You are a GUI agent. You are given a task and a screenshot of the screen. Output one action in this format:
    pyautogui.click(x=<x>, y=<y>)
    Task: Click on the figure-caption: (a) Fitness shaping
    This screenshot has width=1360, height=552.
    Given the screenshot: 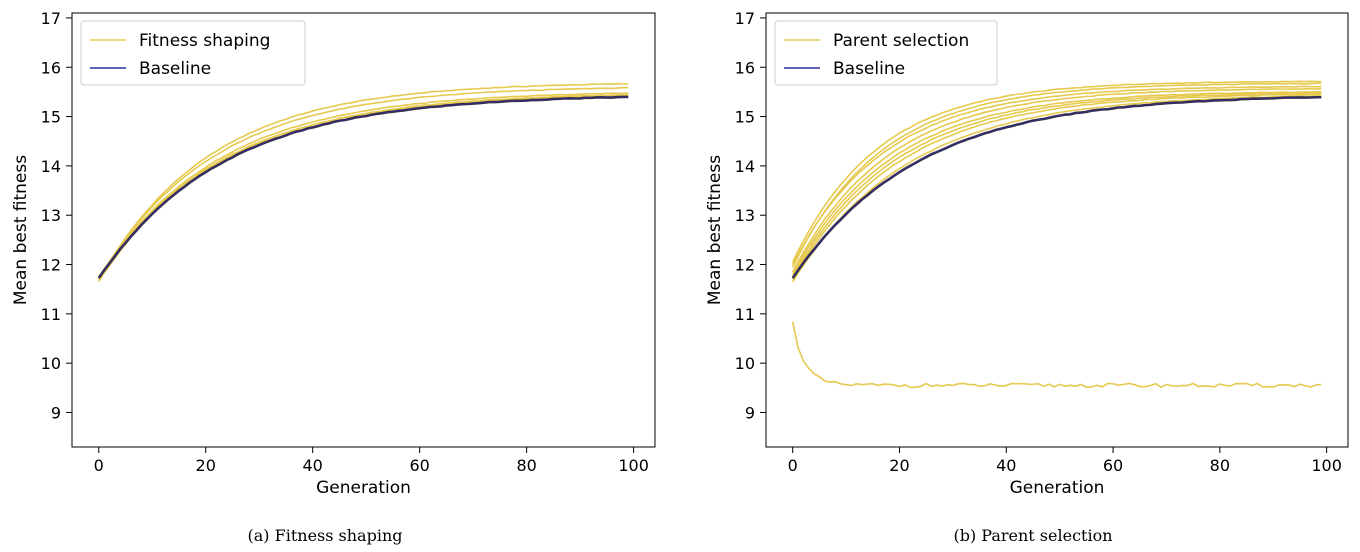 What is the action you would take?
    pyautogui.click(x=325, y=535)
    